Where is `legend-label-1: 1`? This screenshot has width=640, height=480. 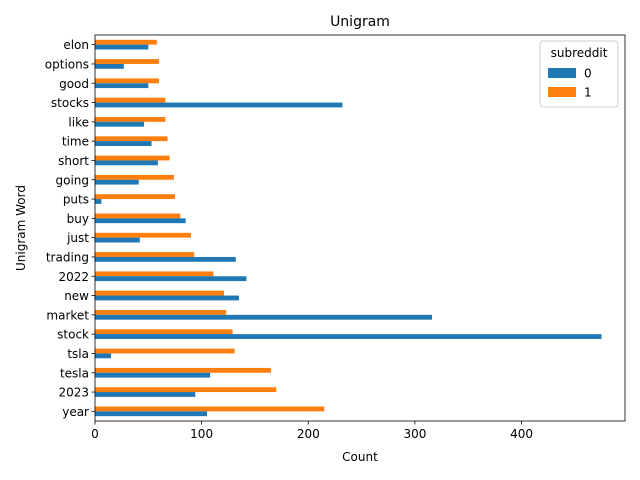 legend-label-1: 1 is located at coordinates (588, 93).